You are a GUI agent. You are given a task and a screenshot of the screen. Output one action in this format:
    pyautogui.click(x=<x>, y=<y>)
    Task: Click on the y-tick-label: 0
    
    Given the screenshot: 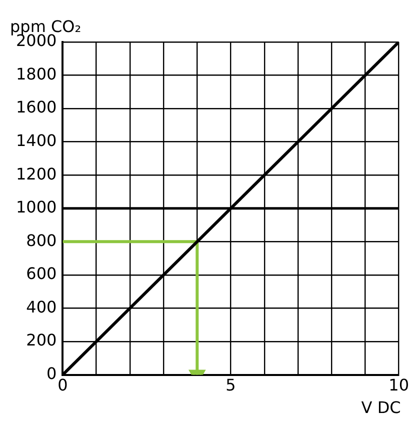 What is the action you would take?
    pyautogui.click(x=51, y=373)
    